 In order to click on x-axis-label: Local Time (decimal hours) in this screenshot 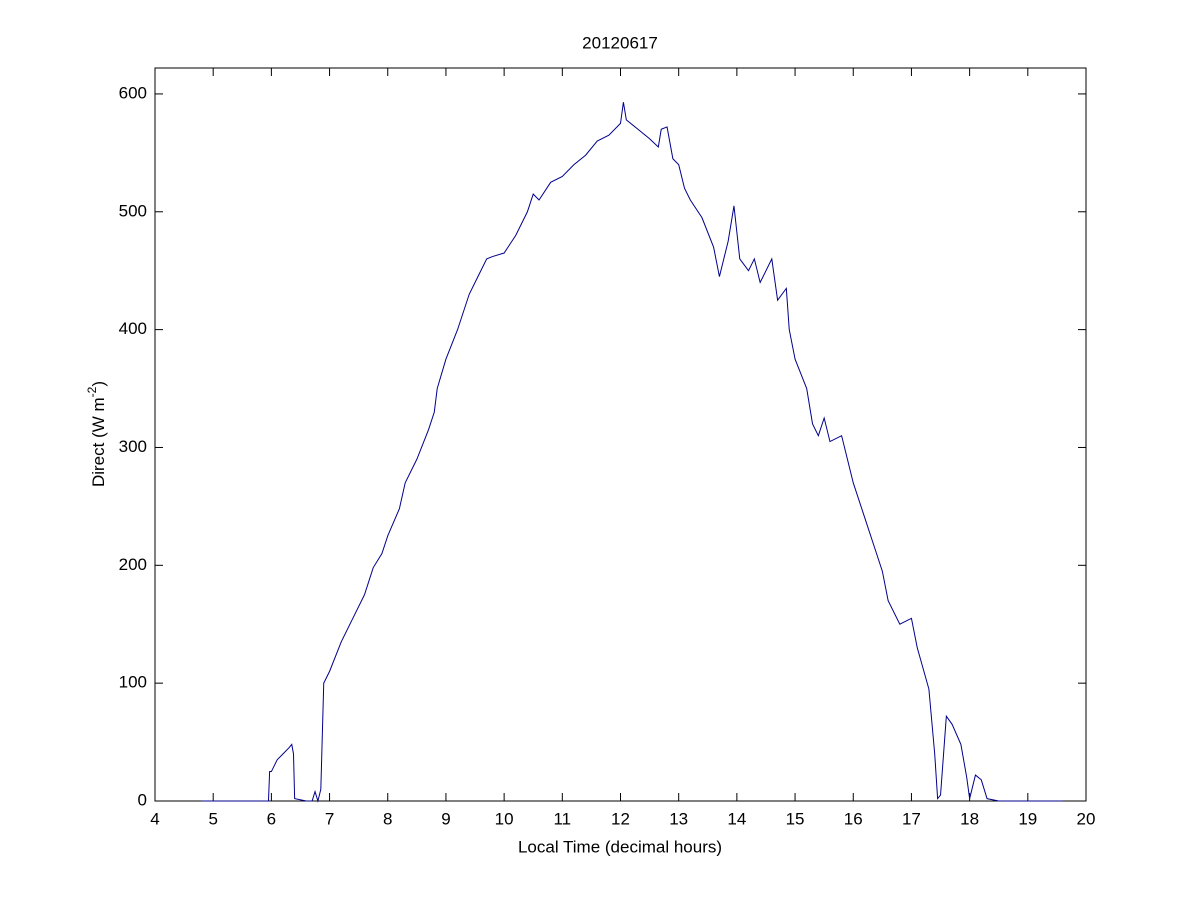, I will do `click(620, 846)`.